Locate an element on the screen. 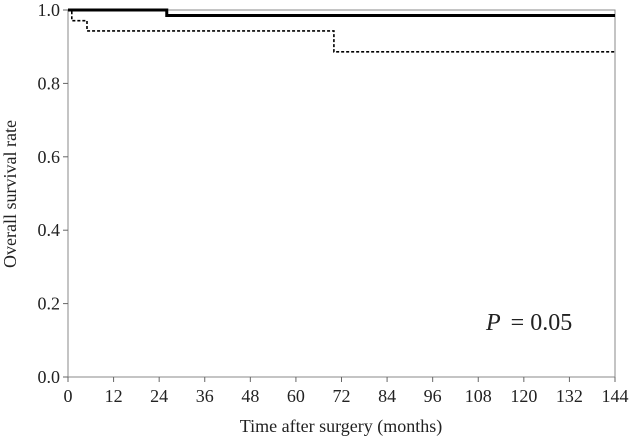 Image resolution: width=631 pixels, height=447 pixels. annotation: P = 0.05 is located at coordinates (528, 323).